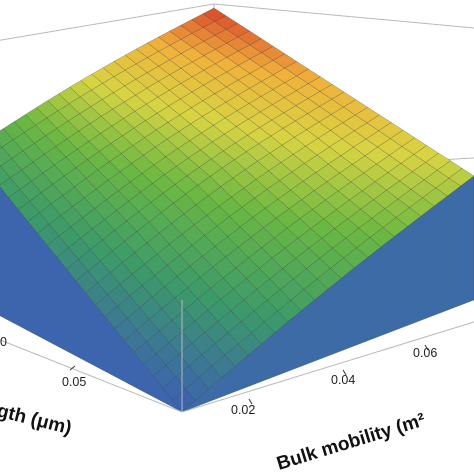 Image resolution: width=474 pixels, height=474 pixels. I want to click on y-tick-label: 0, so click(3, 342).